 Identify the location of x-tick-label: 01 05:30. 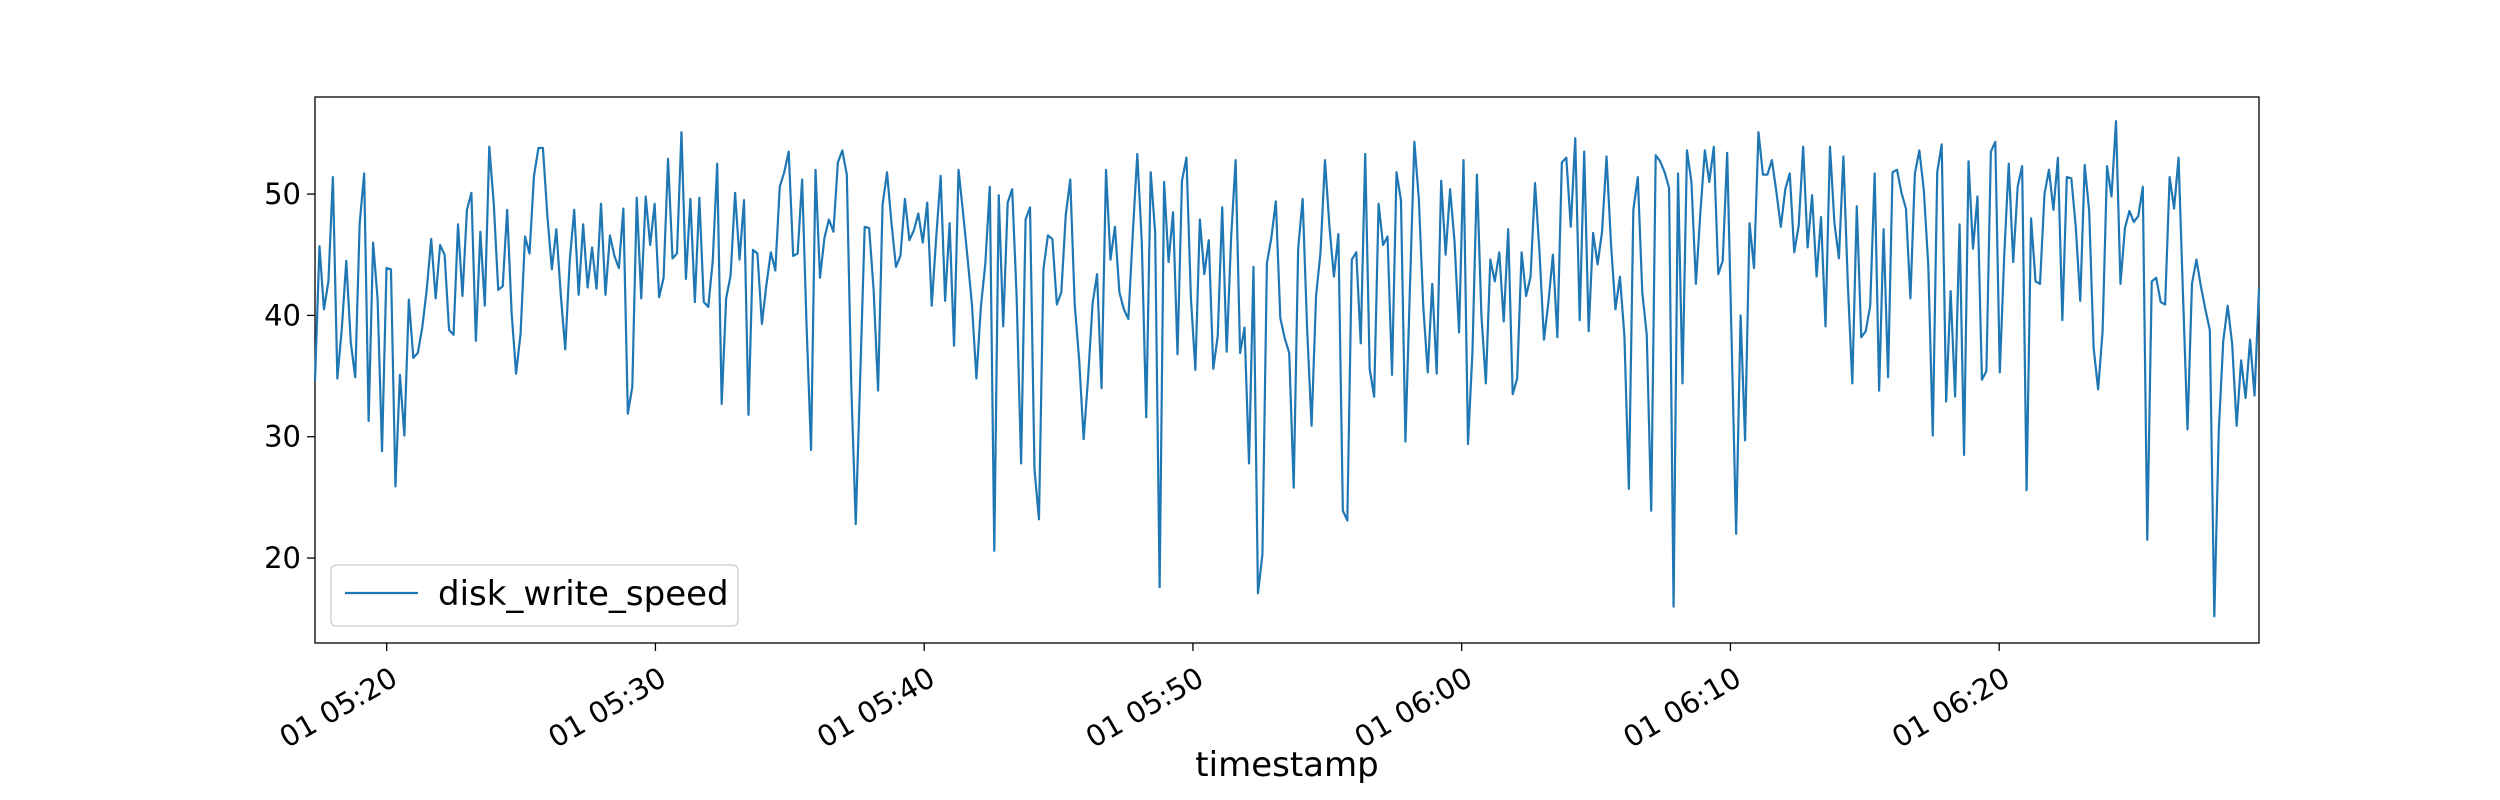
(606, 707).